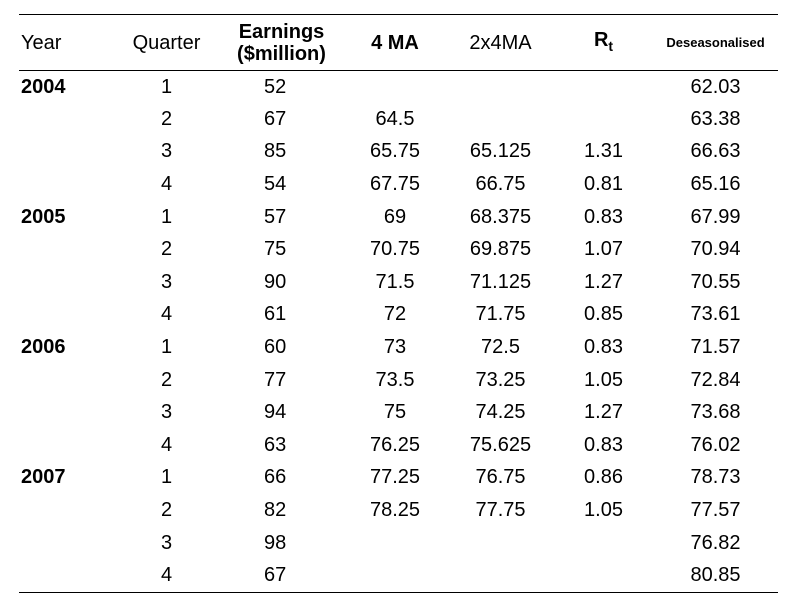 The image size is (790, 605). What do you see at coordinates (398, 380) in the screenshot?
I see `table-row: 2 77 73.5 73.25 1.05 72.84` at bounding box center [398, 380].